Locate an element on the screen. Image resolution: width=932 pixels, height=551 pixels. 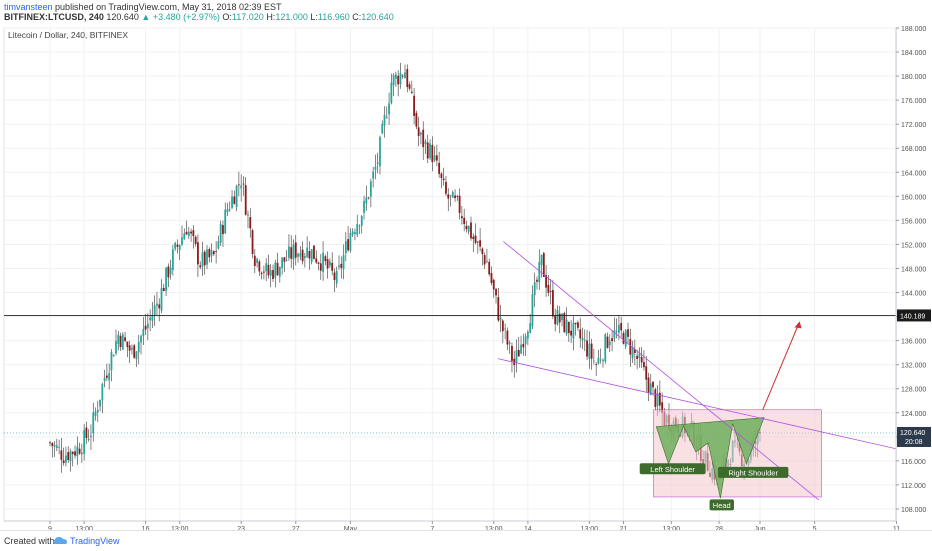
left-shoulder-label: Left Shoulder is located at coordinates (672, 469).